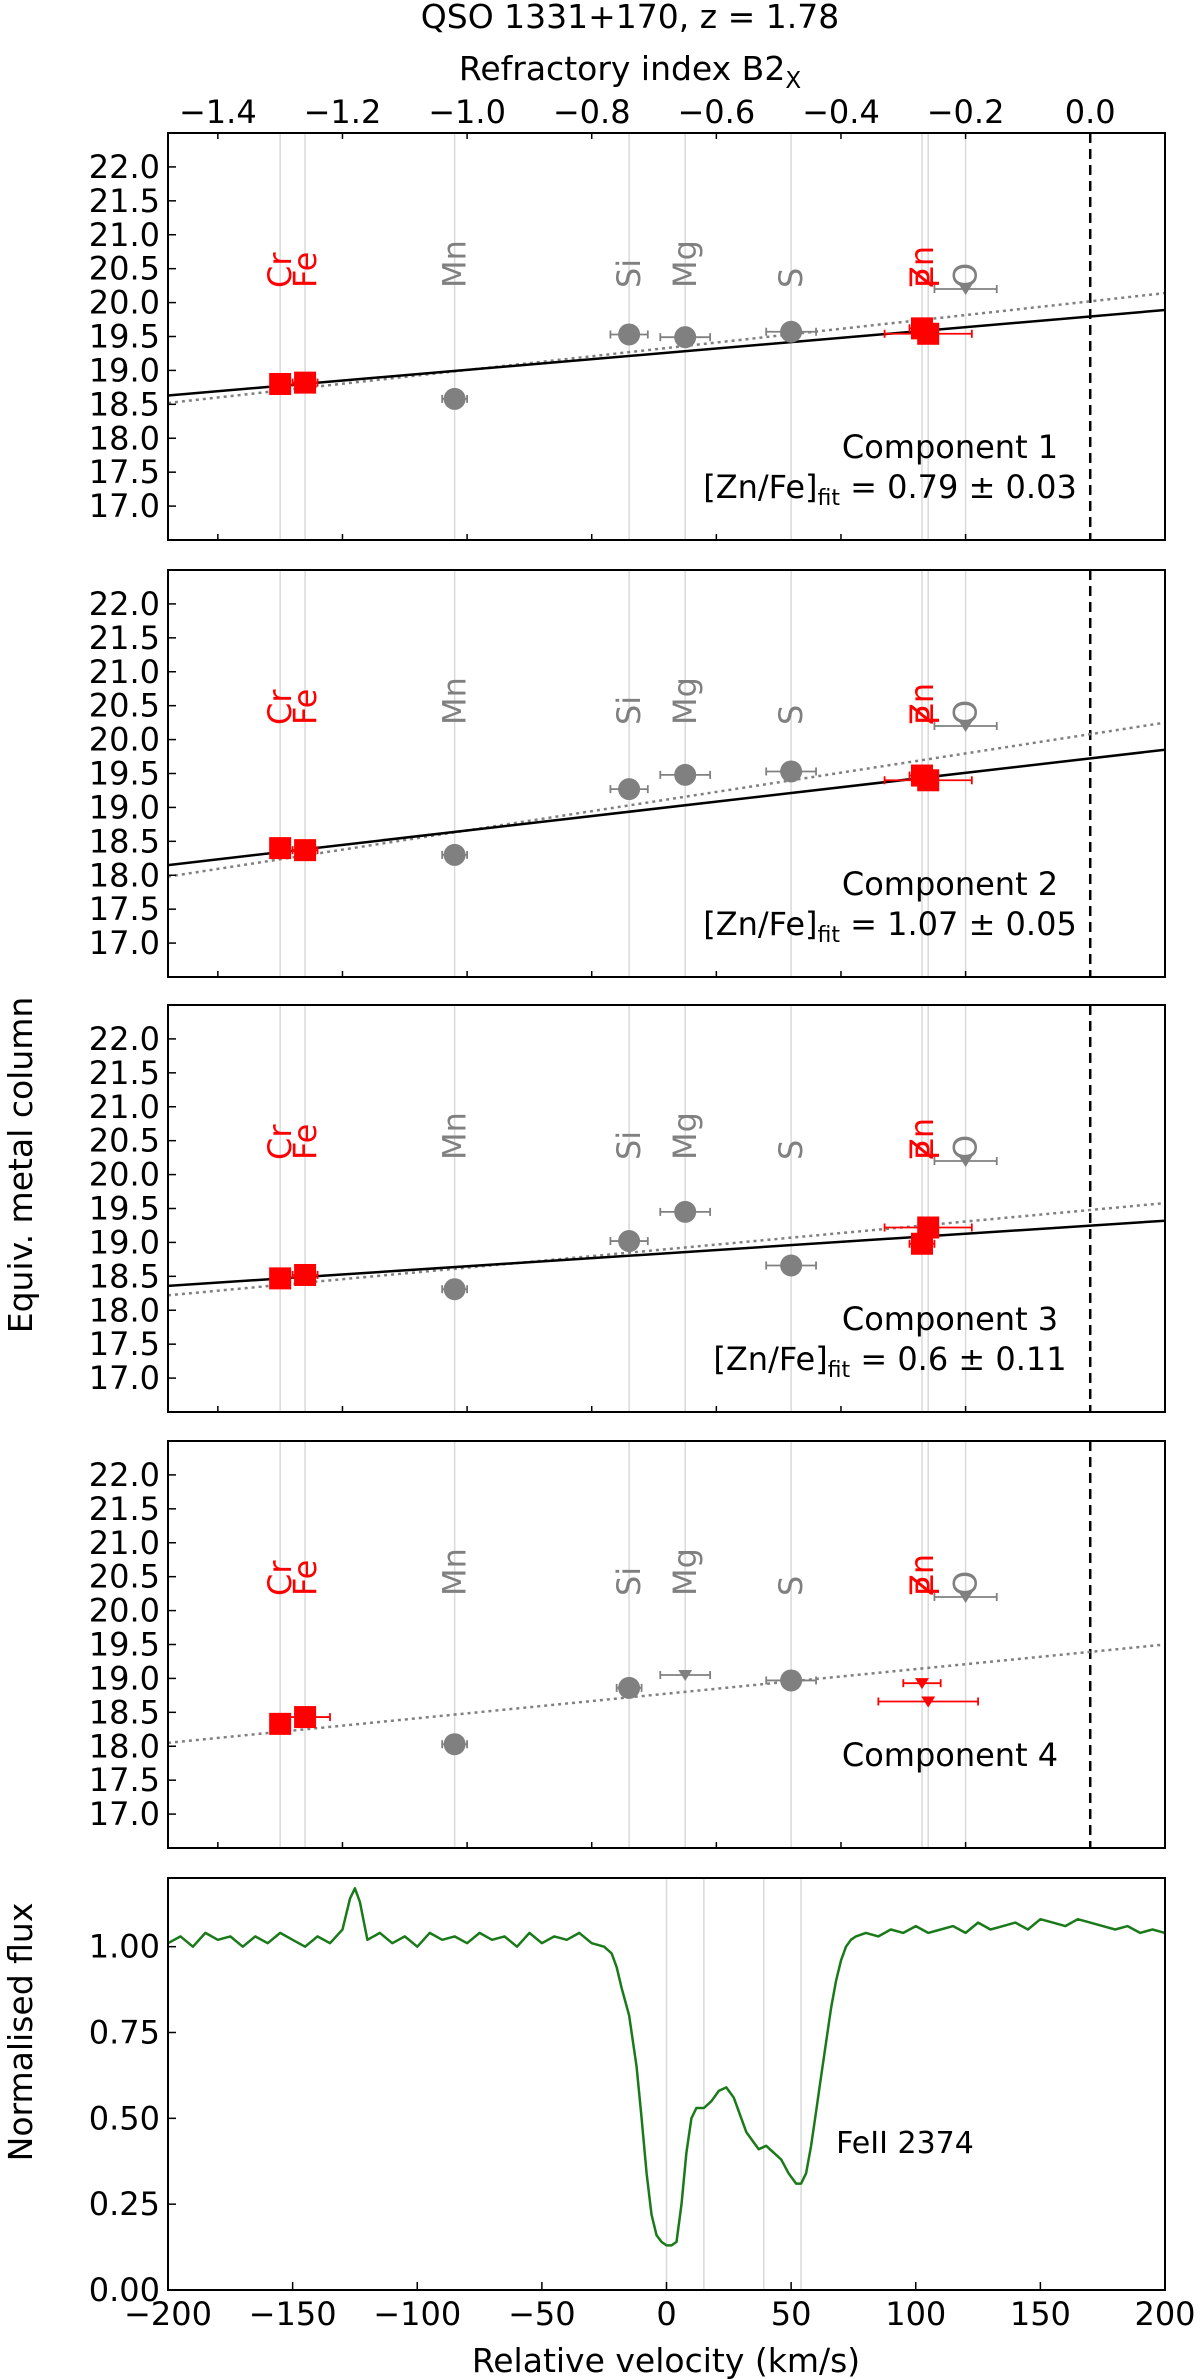  What do you see at coordinates (124, 303) in the screenshot?
I see `y-tick-label: 20.0` at bounding box center [124, 303].